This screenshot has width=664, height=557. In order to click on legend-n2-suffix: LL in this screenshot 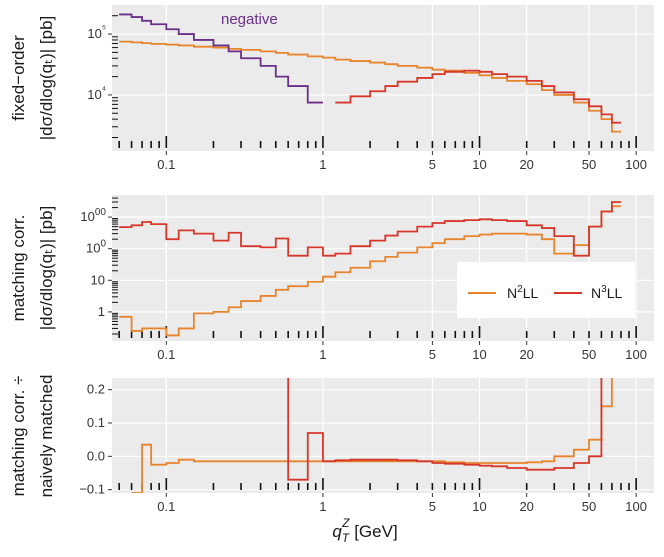, I will do `click(531, 293)`.